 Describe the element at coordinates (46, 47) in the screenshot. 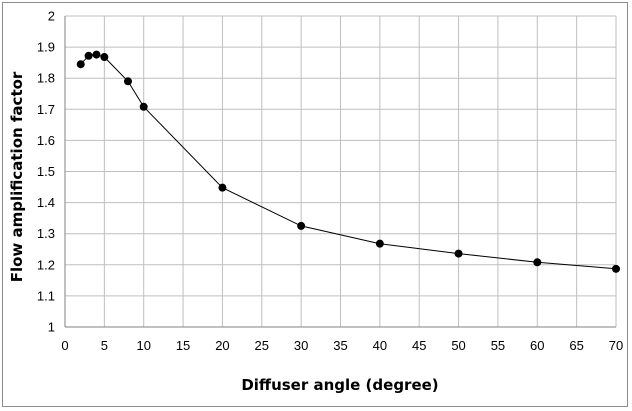

I see `y-tick-label: 1.9` at that location.